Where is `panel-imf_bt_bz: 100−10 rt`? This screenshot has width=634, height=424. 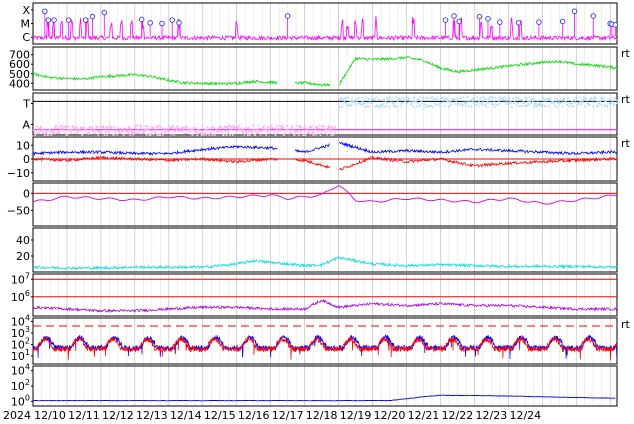
panel-imf_bt_bz: 100−10 rt is located at coordinates (319, 159).